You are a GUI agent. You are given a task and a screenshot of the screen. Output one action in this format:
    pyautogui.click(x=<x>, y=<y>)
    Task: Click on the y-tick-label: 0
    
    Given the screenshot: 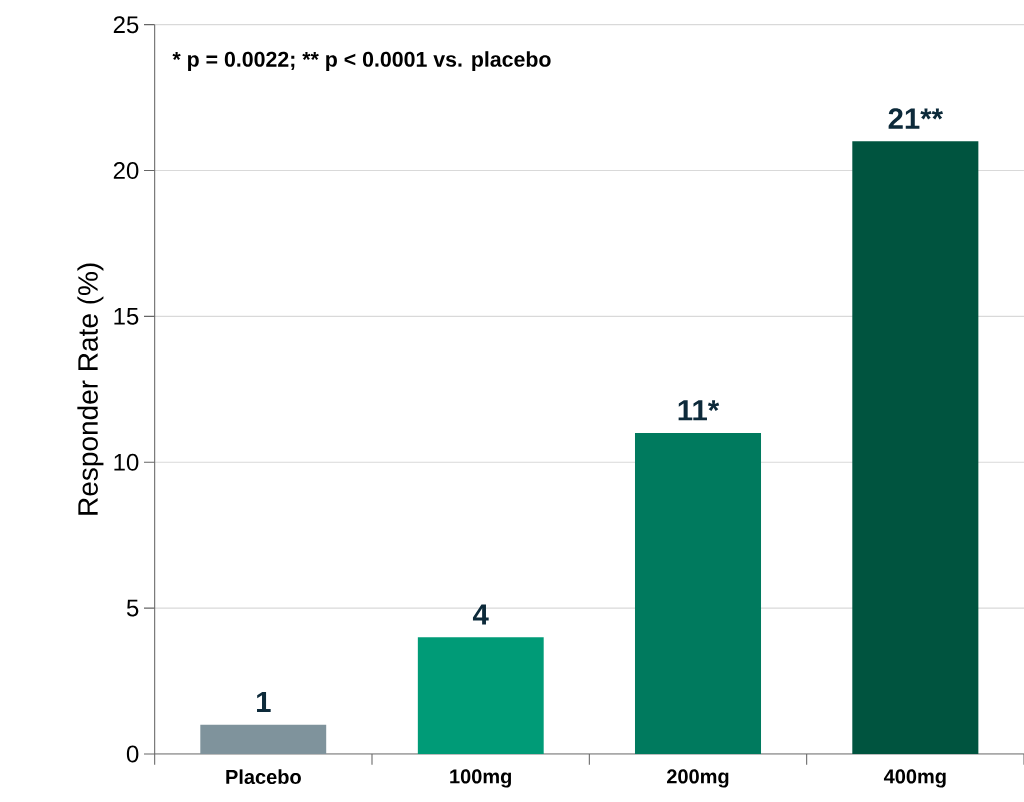 What is the action you would take?
    pyautogui.click(x=132, y=754)
    